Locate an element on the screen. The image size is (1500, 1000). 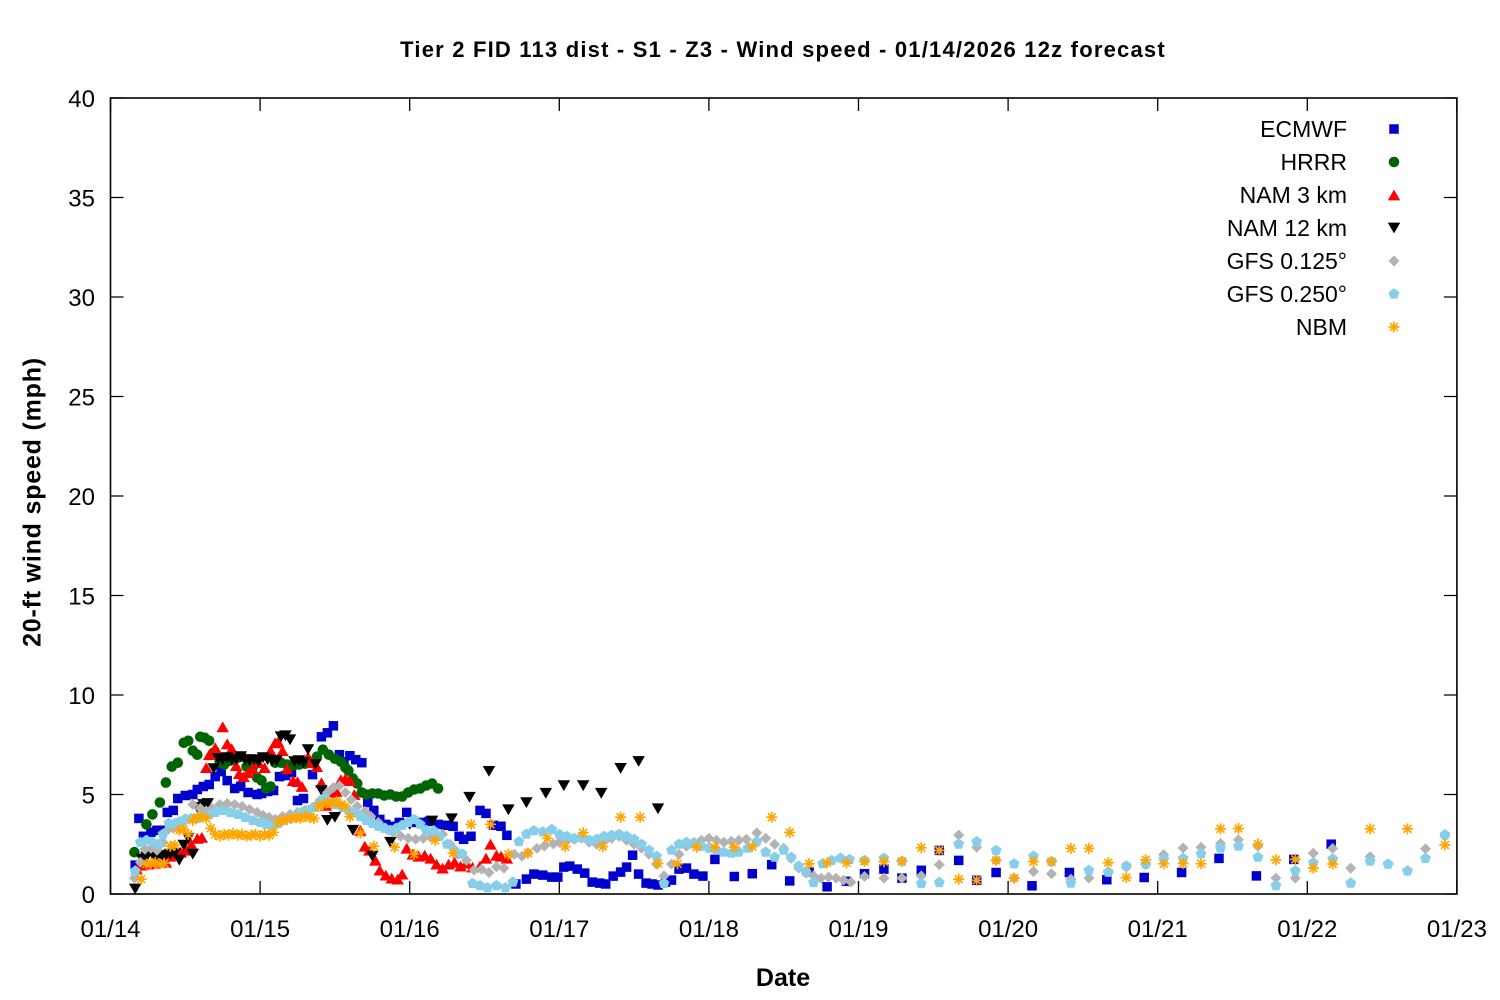
svg-text: 01/15 is located at coordinates (260, 929).